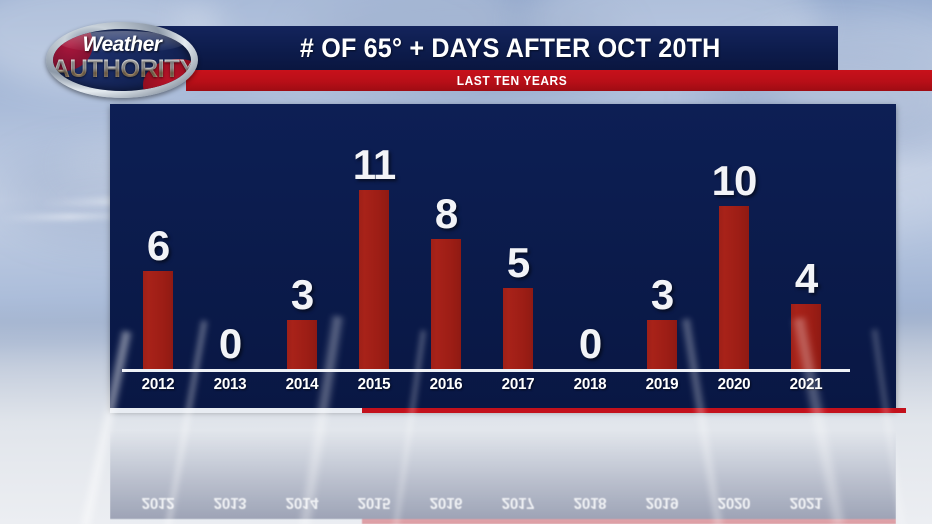 The image size is (932, 524). Describe the element at coordinates (590, 384) in the screenshot. I see `x-axis-tick-label: 2018` at that location.